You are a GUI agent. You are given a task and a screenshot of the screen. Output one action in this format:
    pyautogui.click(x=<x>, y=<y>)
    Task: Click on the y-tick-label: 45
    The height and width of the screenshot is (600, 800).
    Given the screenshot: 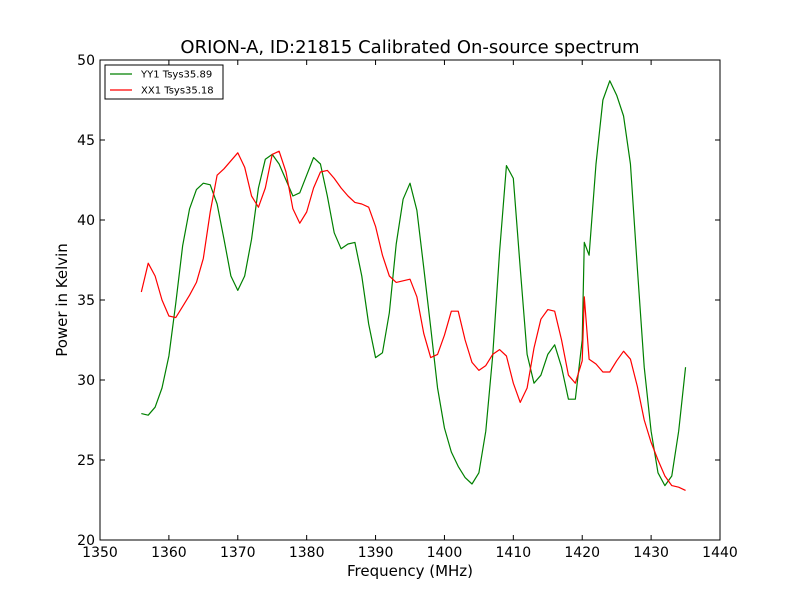 What is the action you would take?
    pyautogui.click(x=86, y=141)
    